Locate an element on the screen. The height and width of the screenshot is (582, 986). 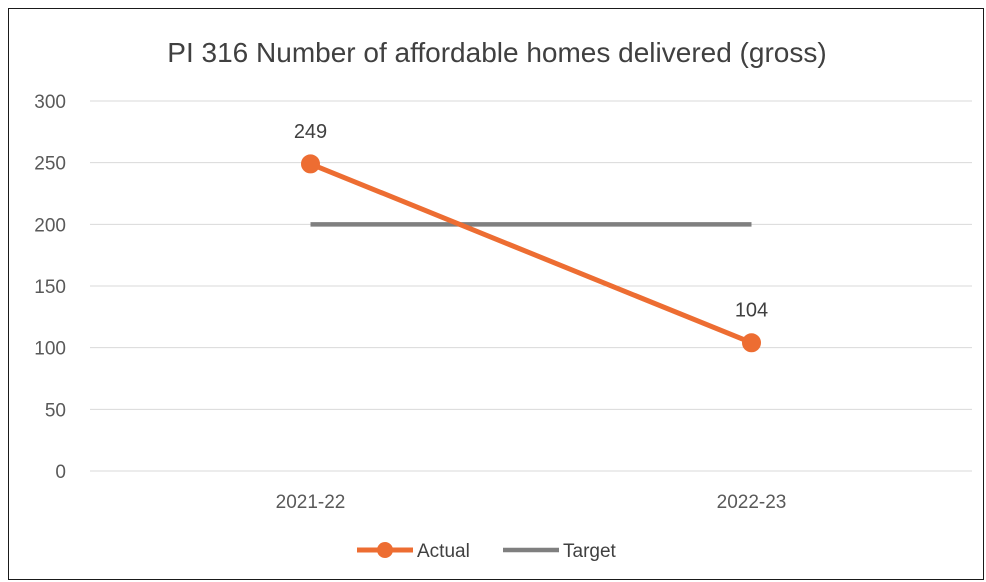
legend-label-actual: Actual is located at coordinates (443, 551).